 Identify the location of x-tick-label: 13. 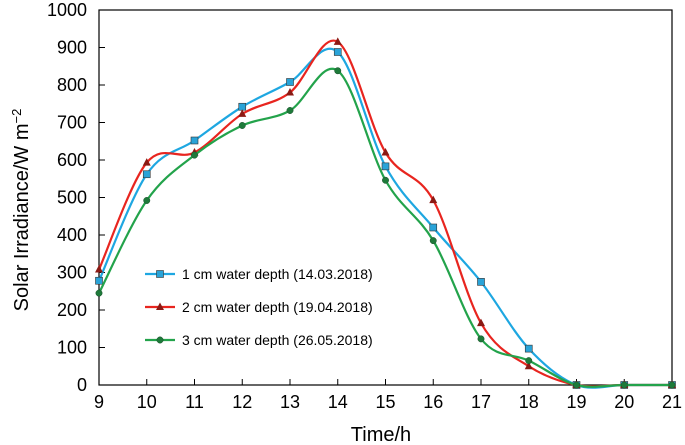
(290, 402).